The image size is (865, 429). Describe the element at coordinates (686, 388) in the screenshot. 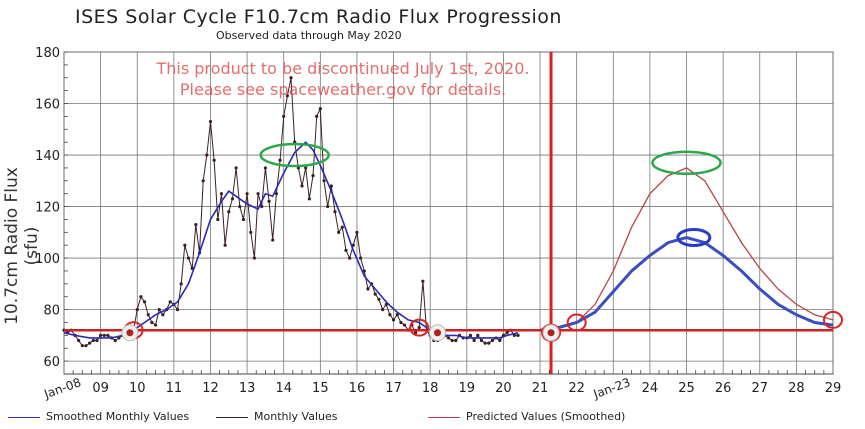

I see `x-tick-label: 25` at that location.